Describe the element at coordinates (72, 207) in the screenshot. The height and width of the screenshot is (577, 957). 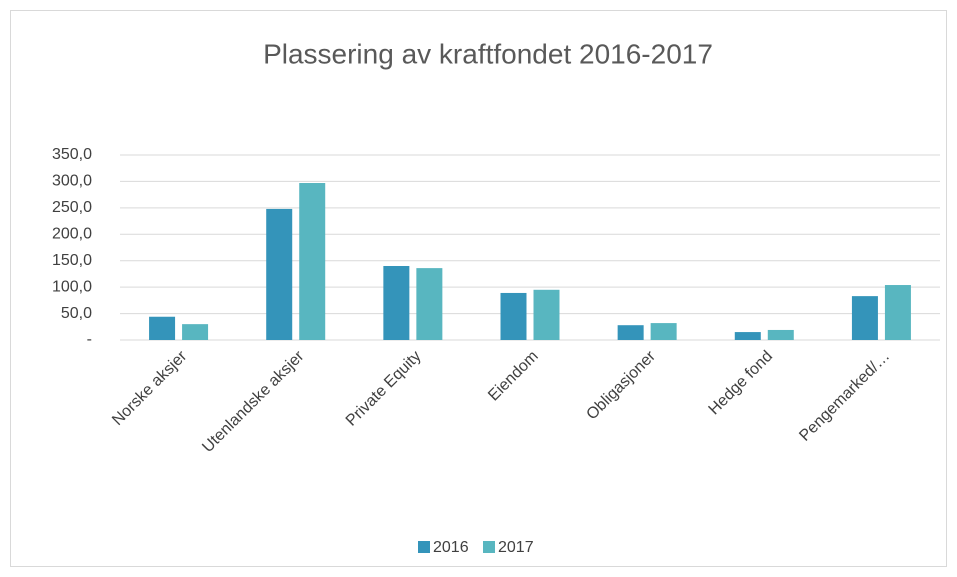
I see `y-tick-label: 250,0` at that location.